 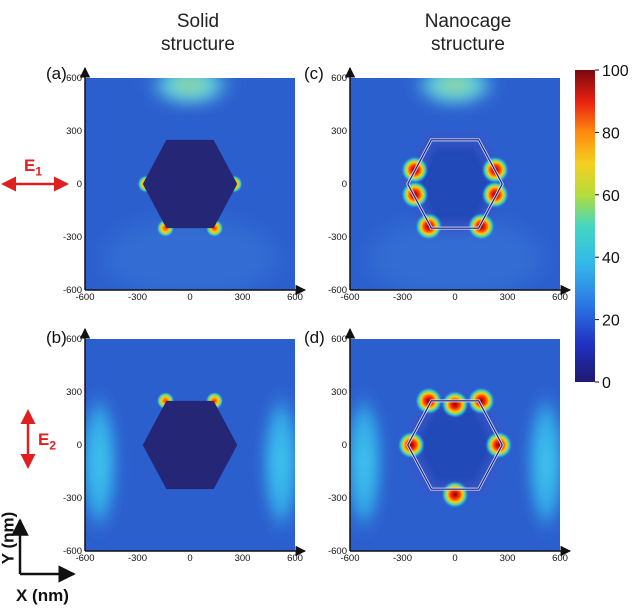 I want to click on column-title-nanocage-line1: Nanocage, so click(x=468, y=21).